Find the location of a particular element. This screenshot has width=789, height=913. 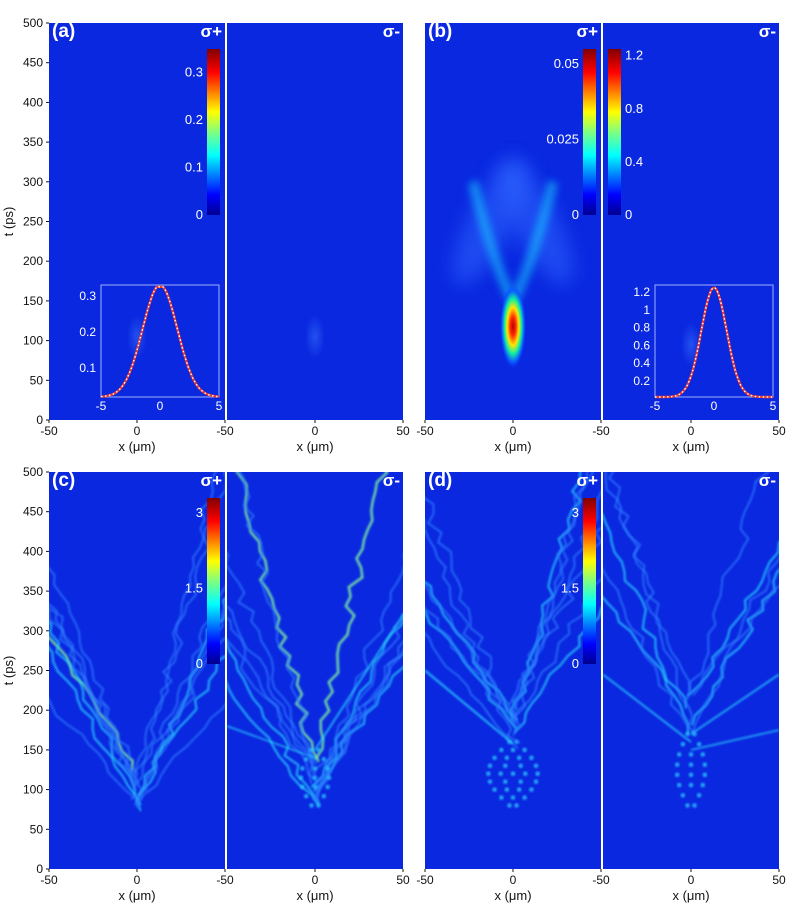

panel-label: (a) is located at coordinates (63, 31).